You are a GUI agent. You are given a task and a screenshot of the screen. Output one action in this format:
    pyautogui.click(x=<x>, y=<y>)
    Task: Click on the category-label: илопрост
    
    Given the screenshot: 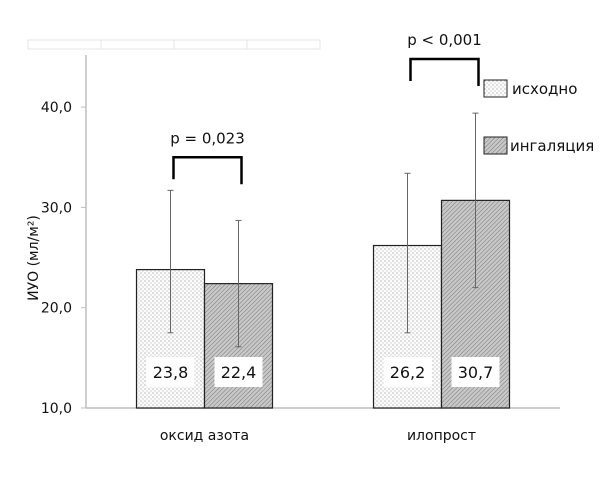 What is the action you would take?
    pyautogui.click(x=441, y=436)
    